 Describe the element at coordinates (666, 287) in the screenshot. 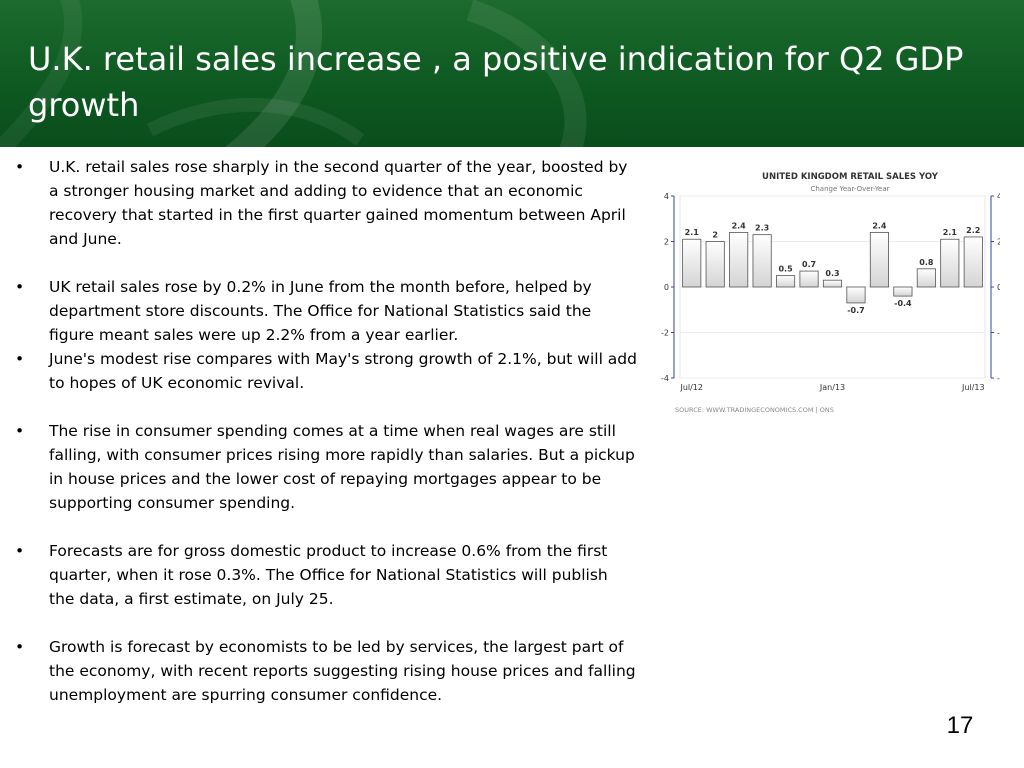

I see `y-tick-label-left: 0` at that location.